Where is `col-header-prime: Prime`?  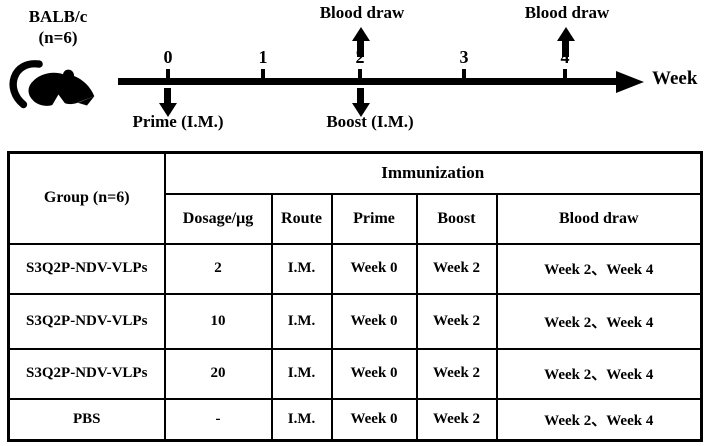 col-header-prime: Prime is located at coordinates (374, 218).